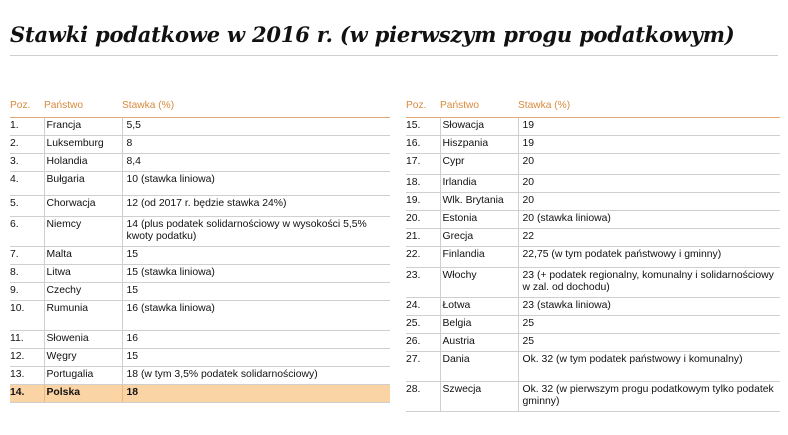 Image resolution: width=788 pixels, height=435 pixels. Describe the element at coordinates (423, 219) in the screenshot. I see `cell-position: 20.` at that location.